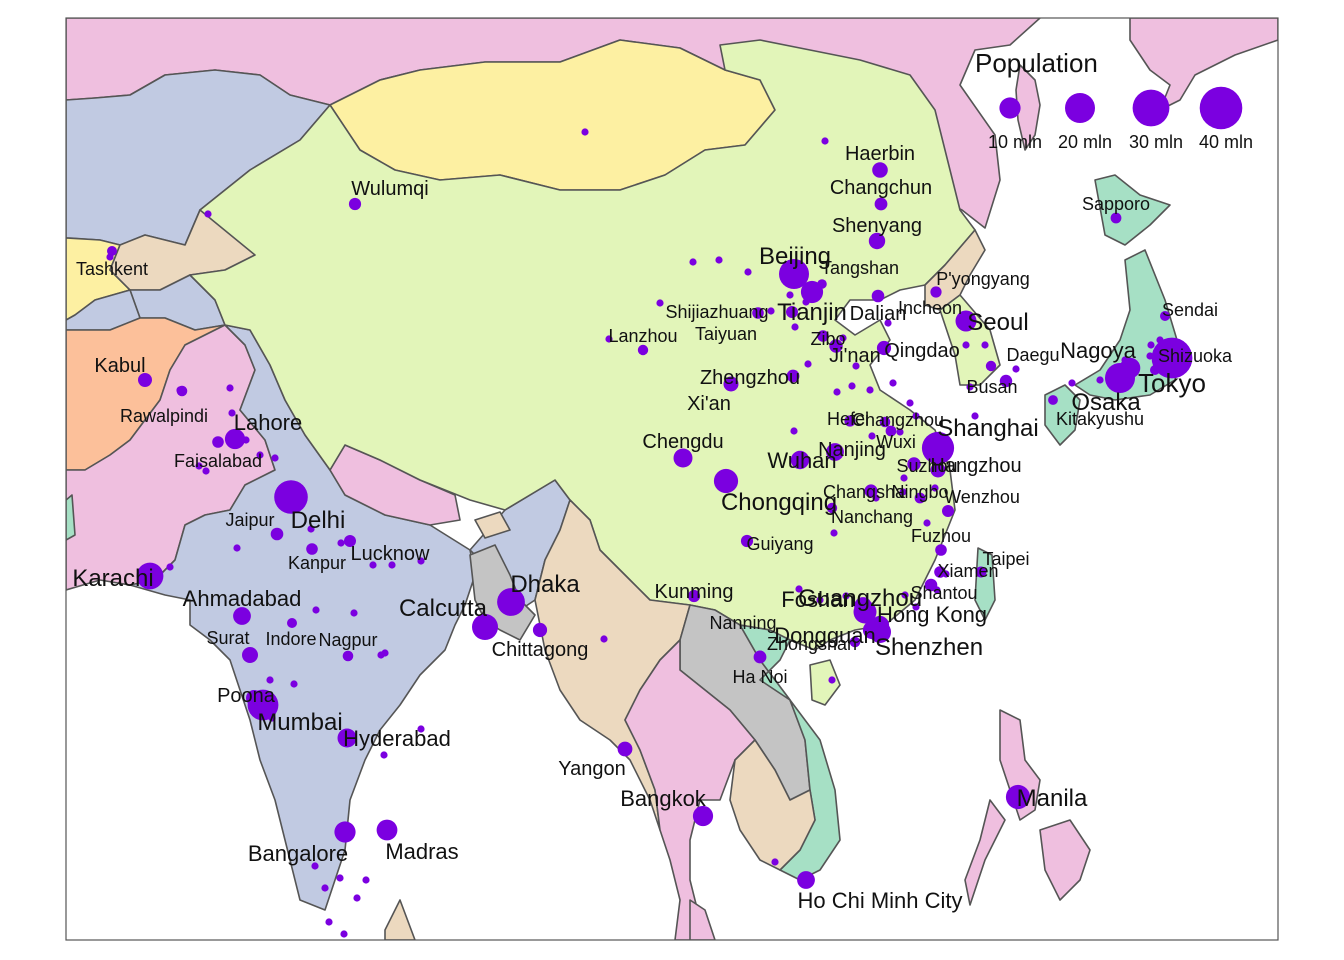  I want to click on city-label-kitakyushu: Kitakyushu, so click(1100, 419).